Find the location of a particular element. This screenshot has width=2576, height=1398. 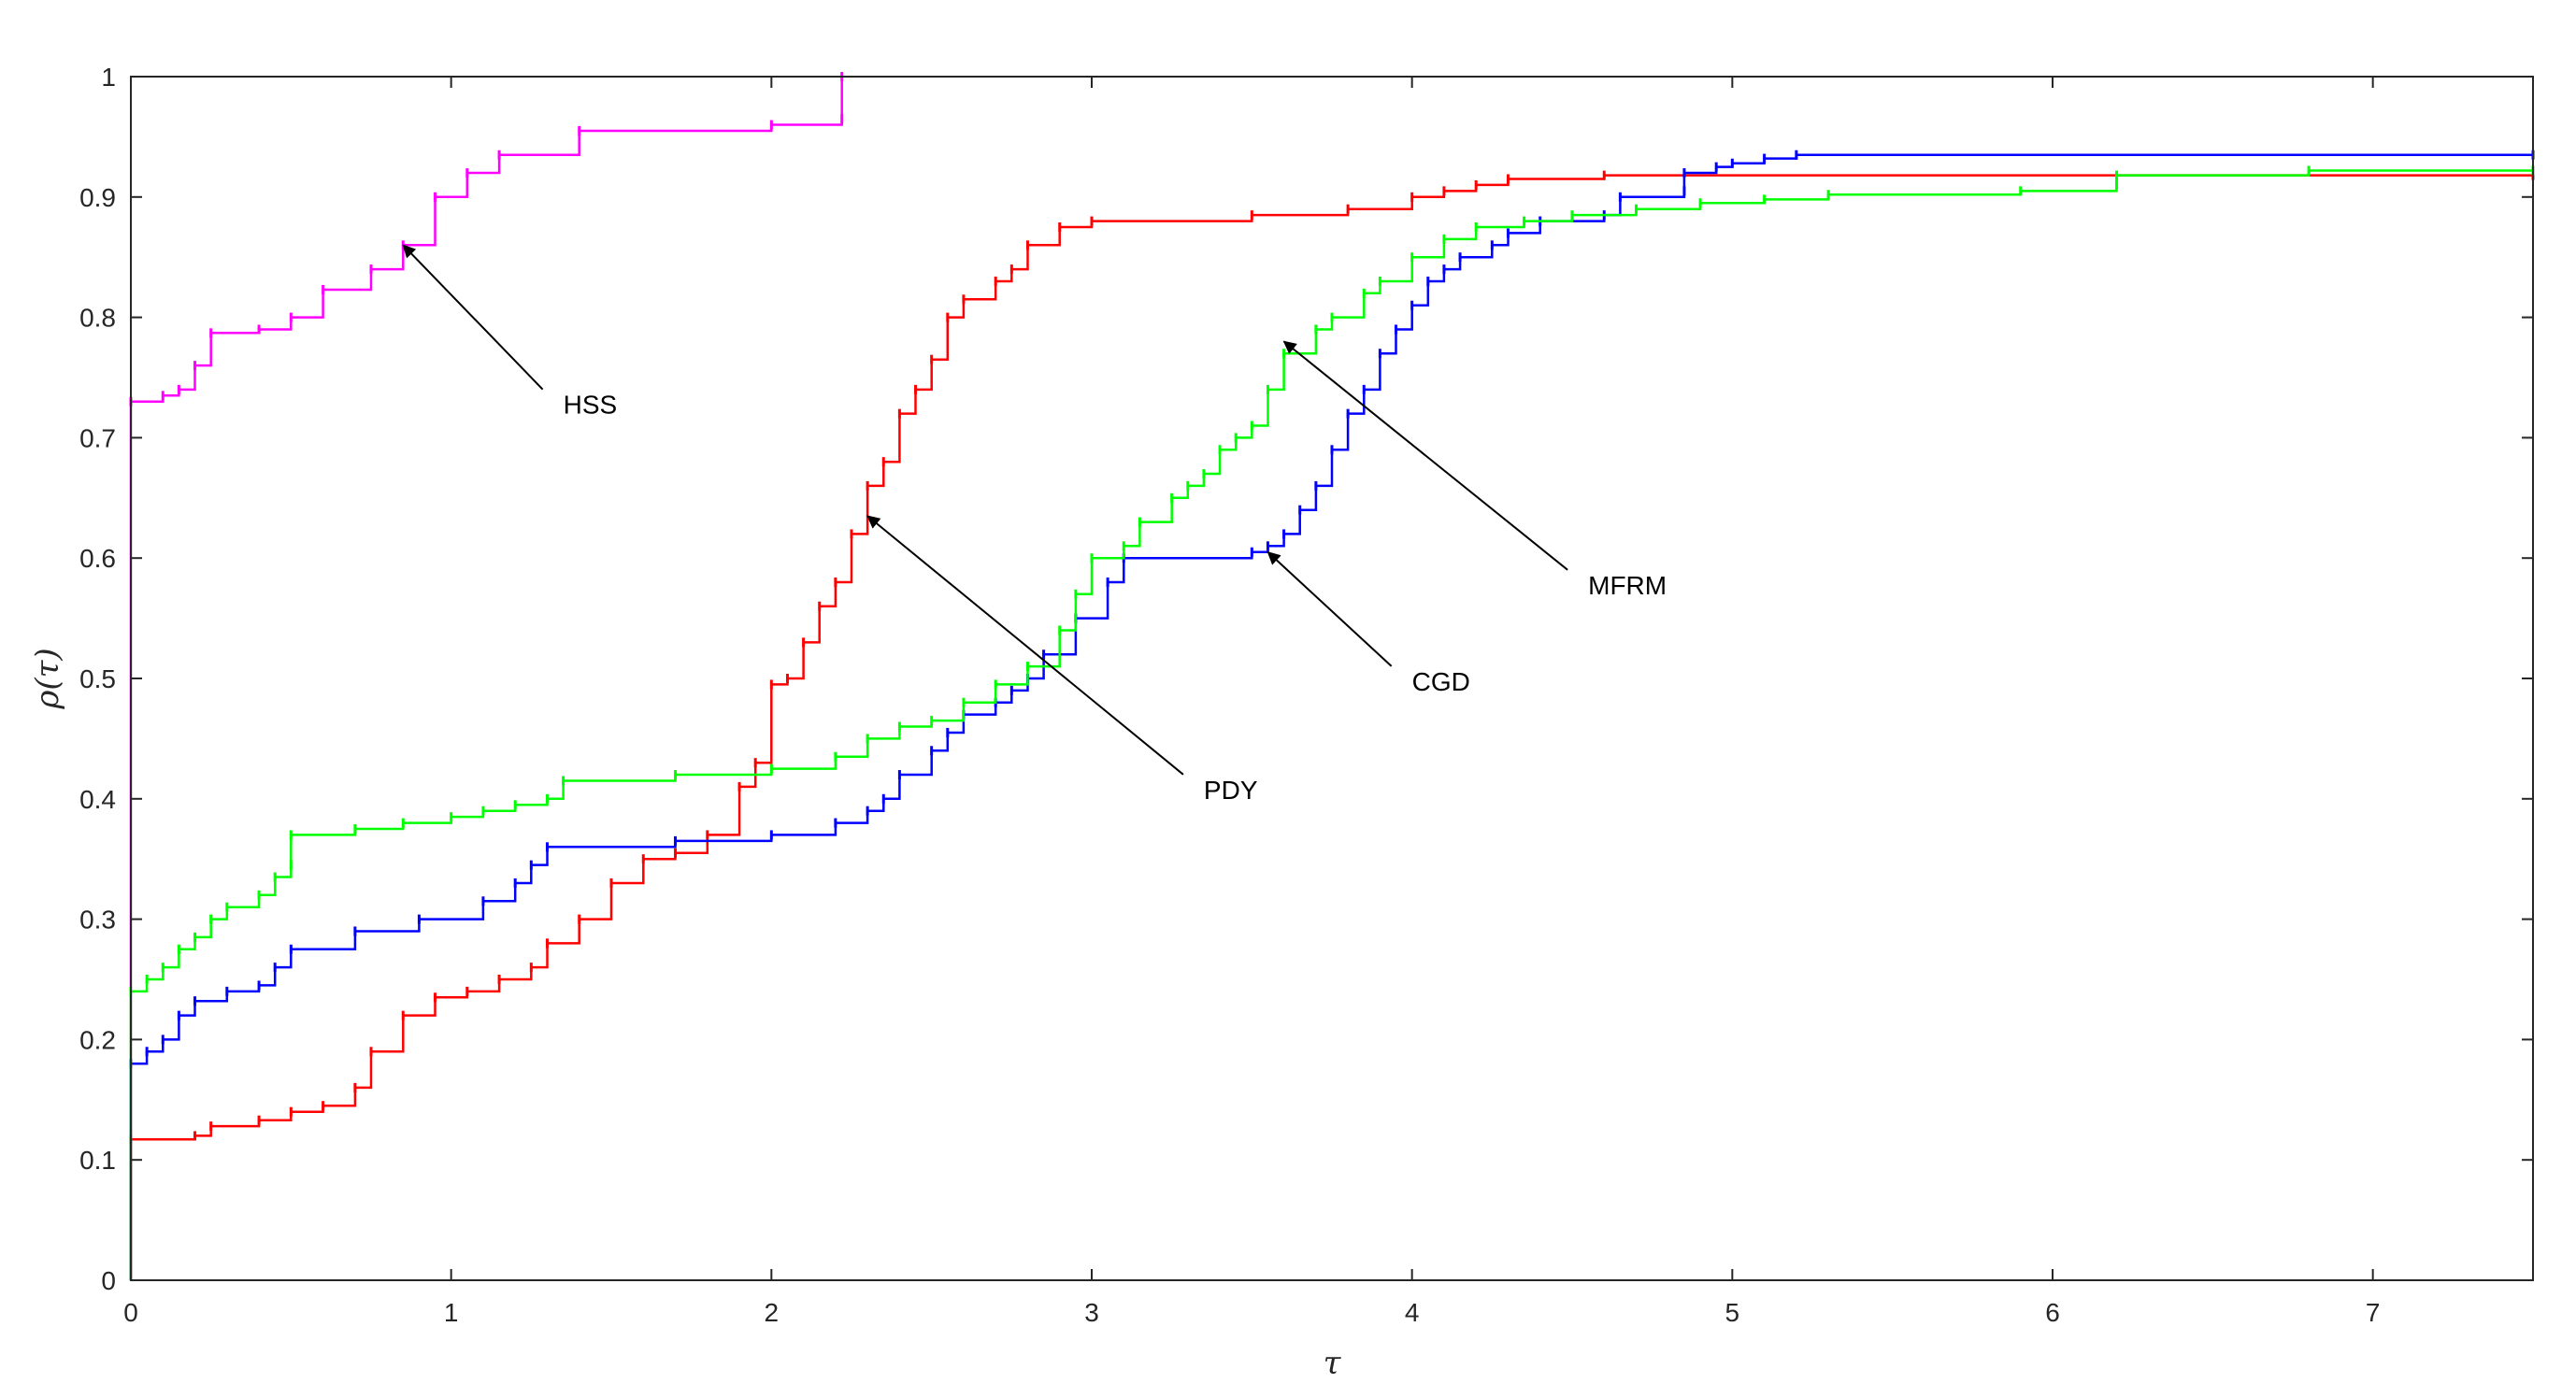

y-tick-label: 0.4 is located at coordinates (97, 799).